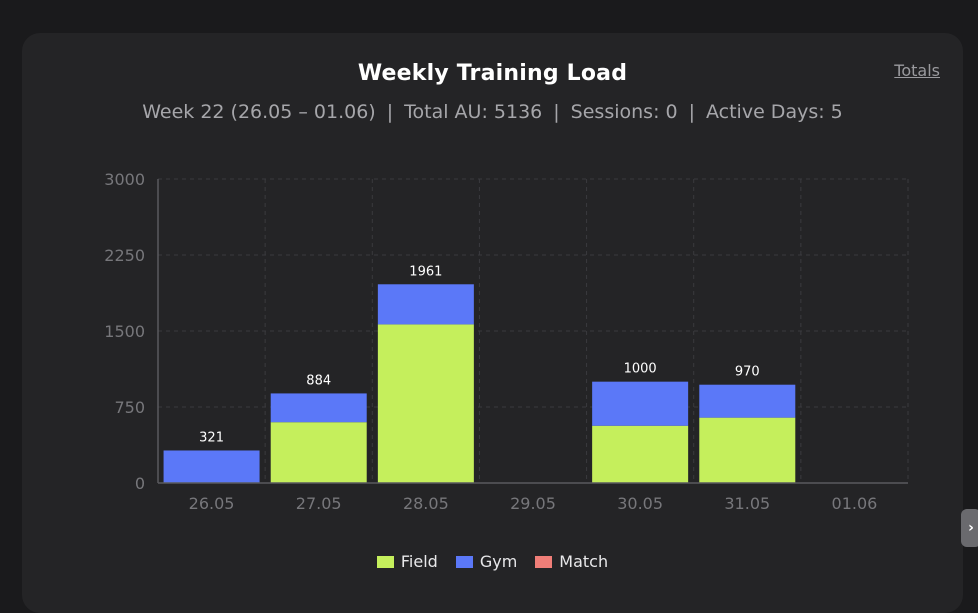 This screenshot has width=978, height=613. Describe the element at coordinates (917, 70) in the screenshot. I see `totals-link: Totals` at that location.